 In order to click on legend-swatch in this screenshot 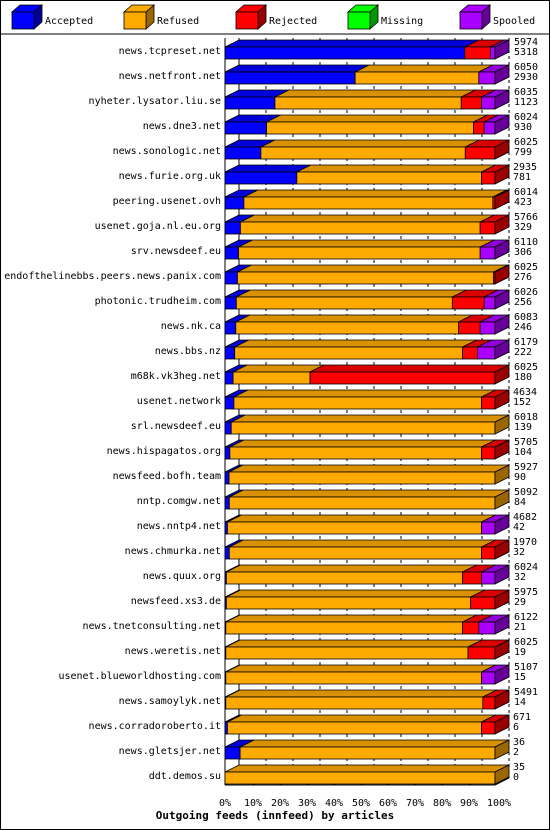, I will do `click(247, 20)`.